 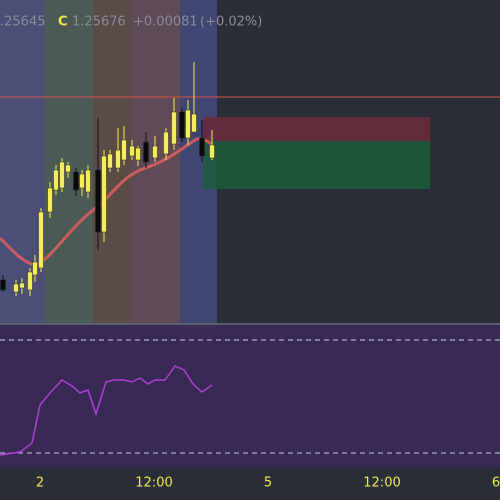 I want to click on open-value: .25645, so click(x=23, y=22).